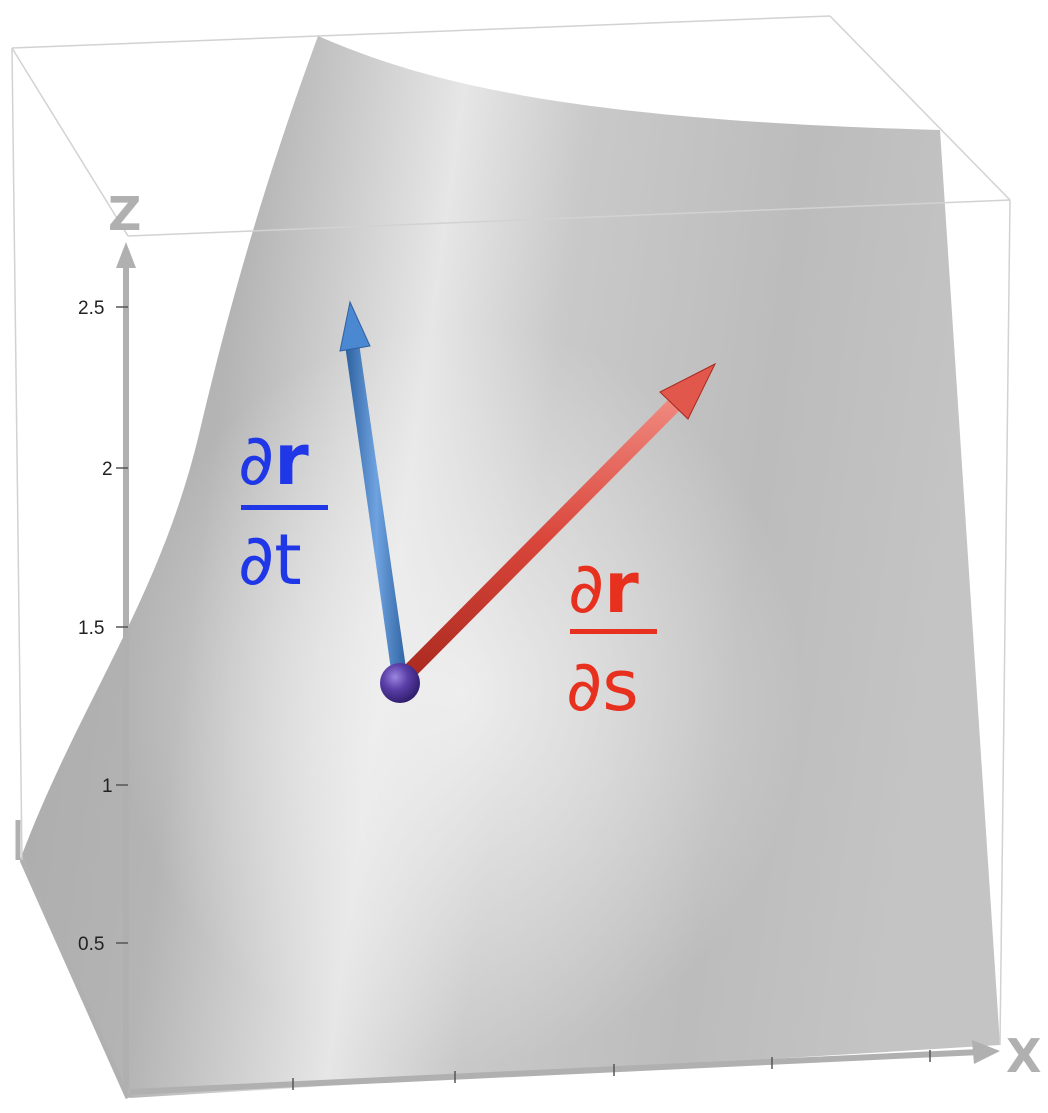 This screenshot has height=1113, width=1048. Describe the element at coordinates (400, 683) in the screenshot. I see `base-point` at that location.